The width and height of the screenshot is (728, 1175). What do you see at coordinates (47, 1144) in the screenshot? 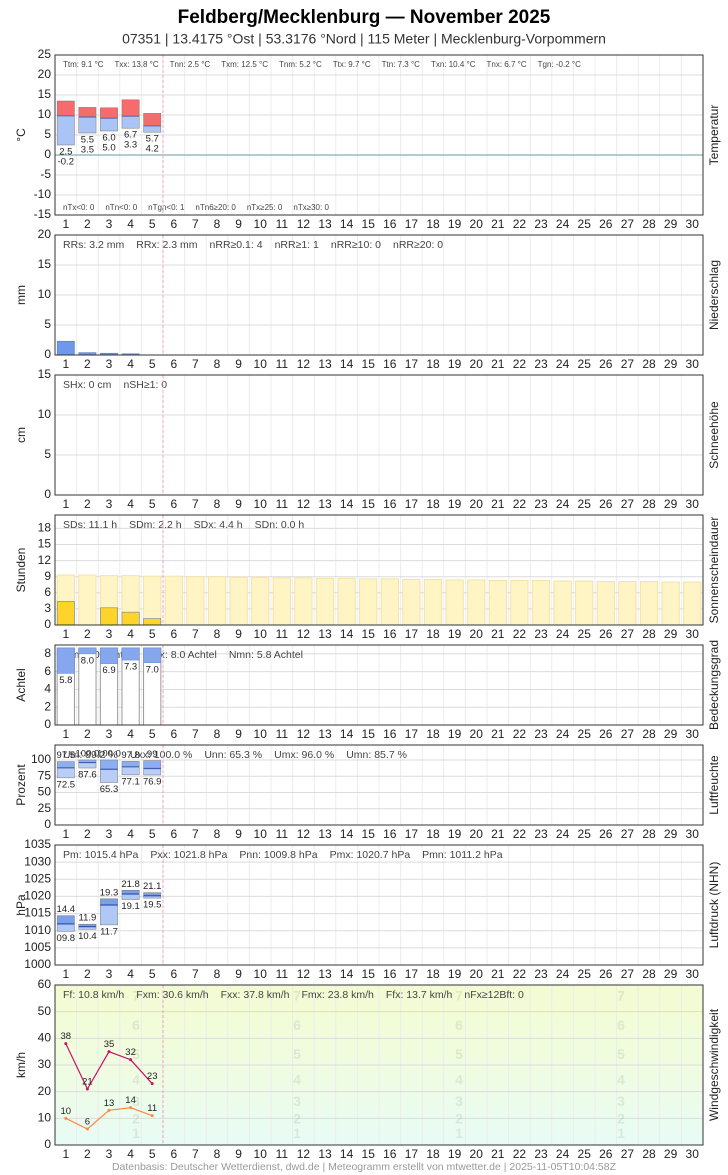
I see `y-tick-label: 0` at bounding box center [47, 1144].